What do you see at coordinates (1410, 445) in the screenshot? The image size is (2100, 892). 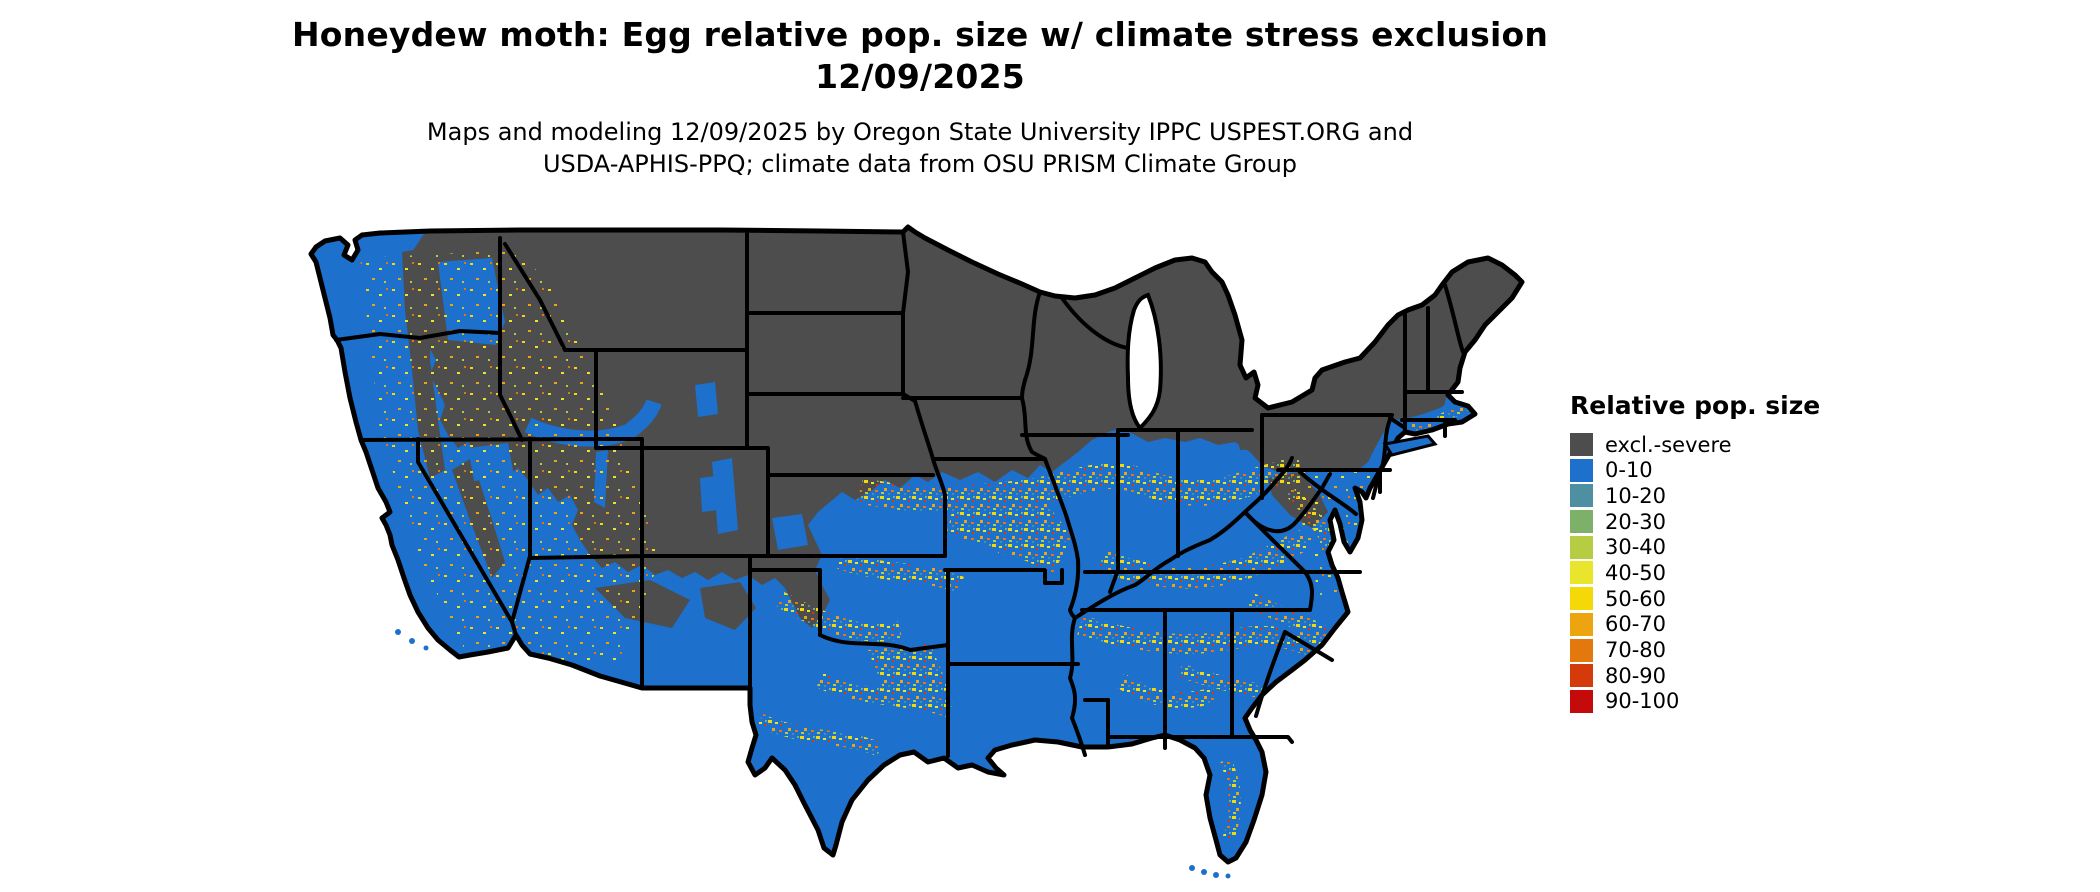 I see `long-island` at bounding box center [1410, 445].